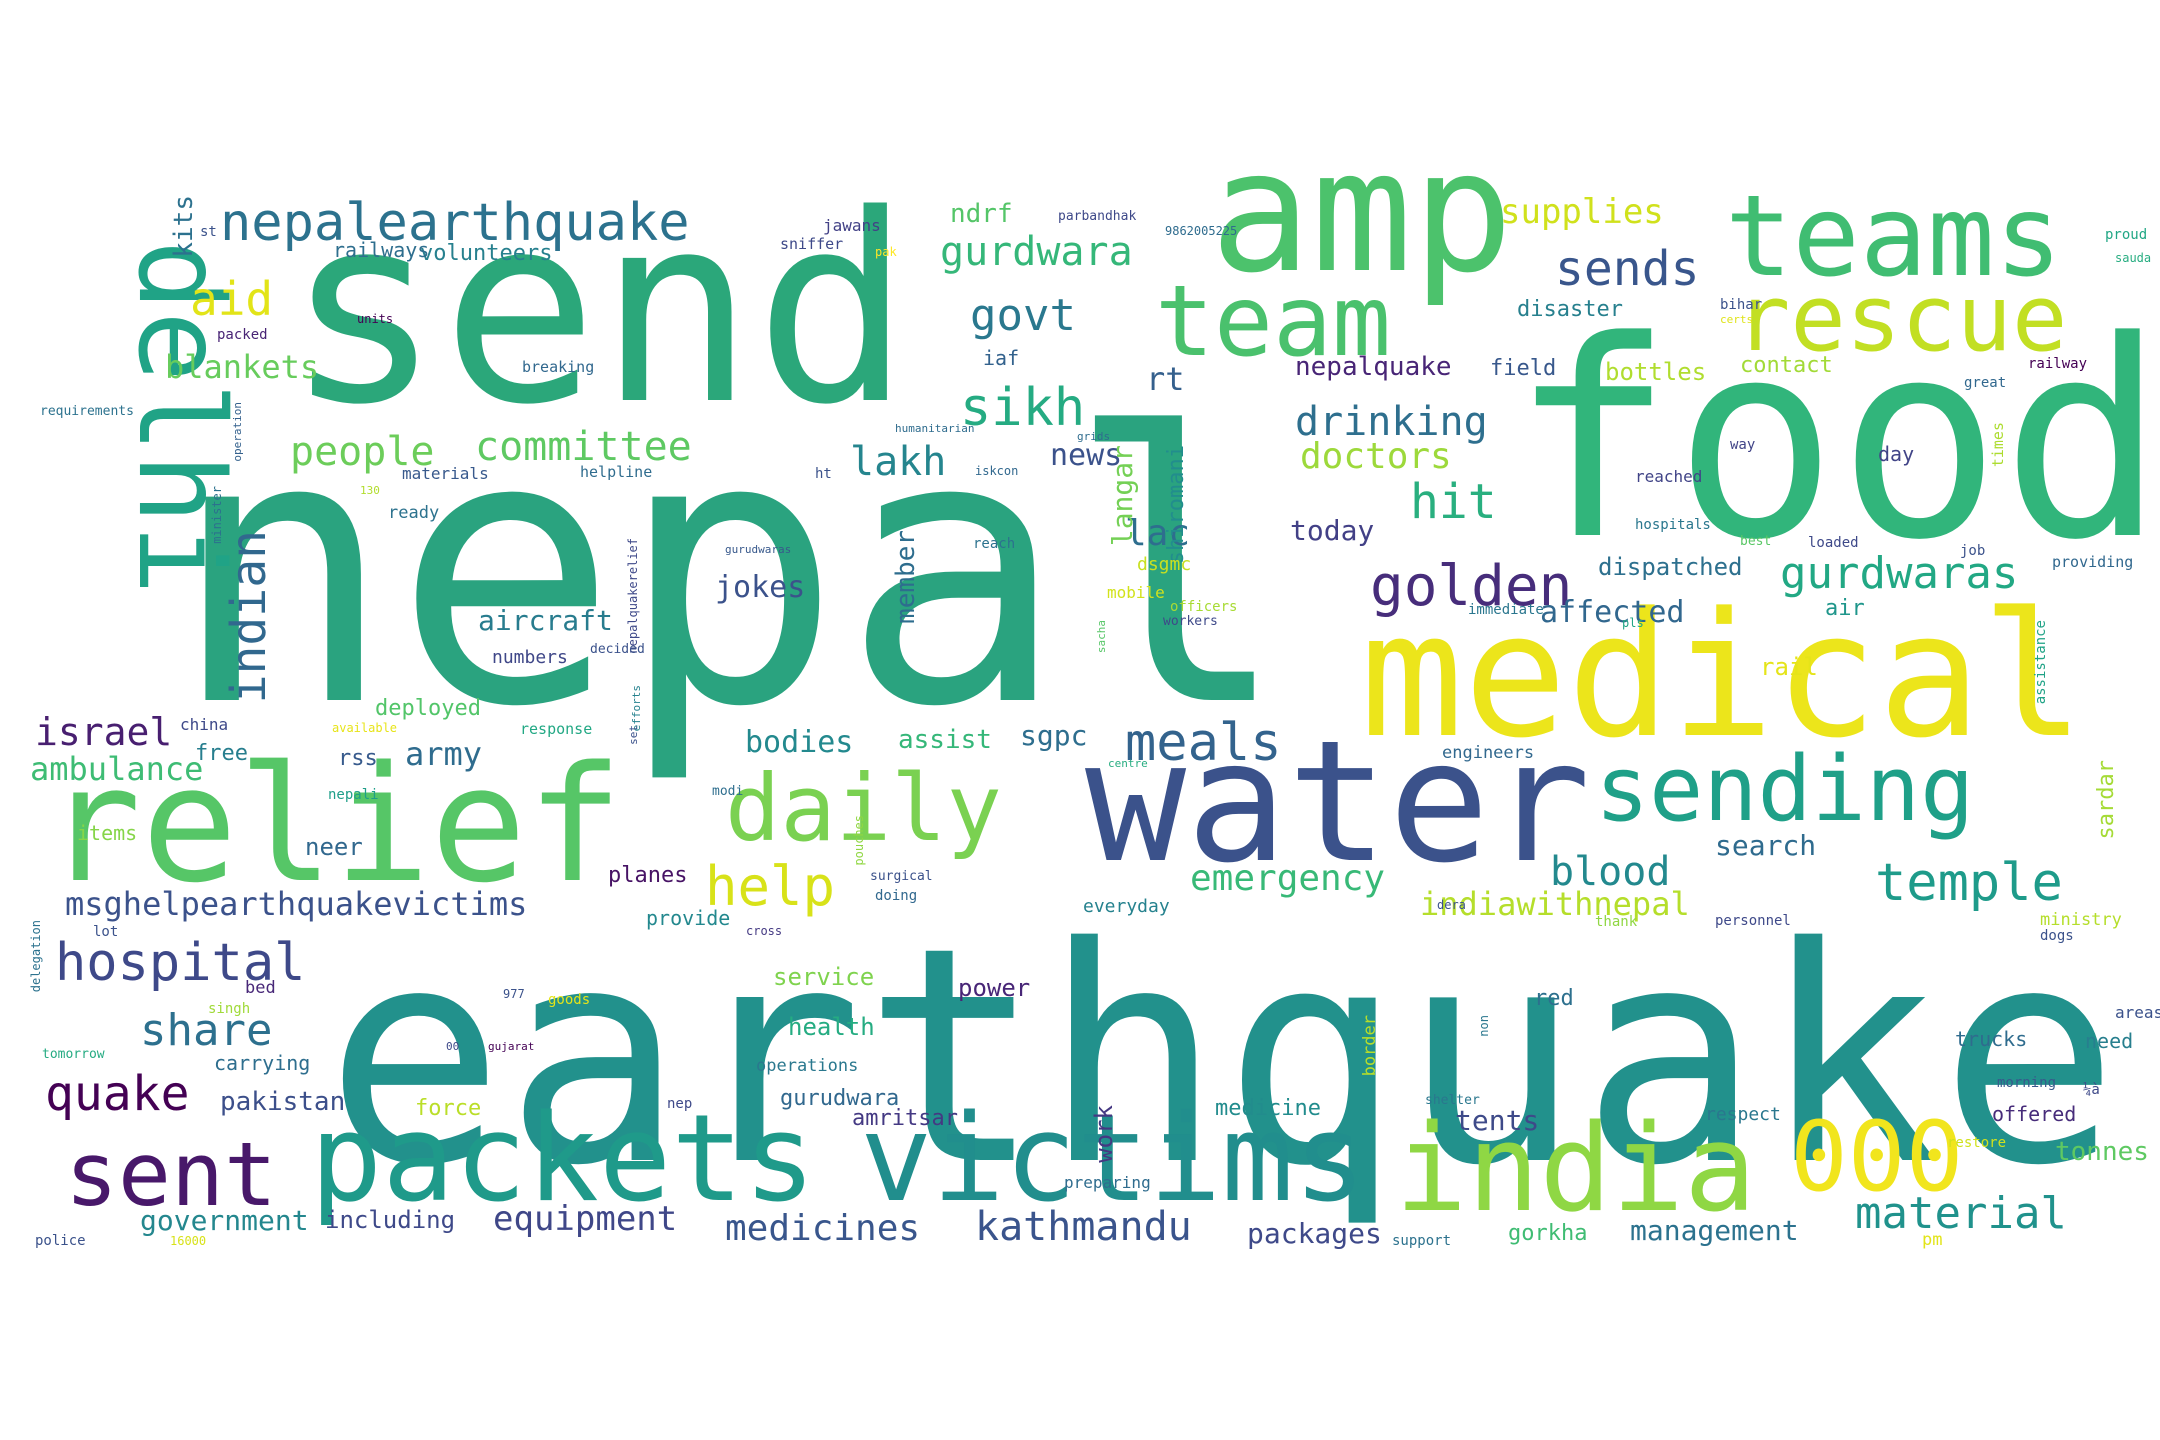 The height and width of the screenshot is (1440, 2160). What do you see at coordinates (180, 963) in the screenshot?
I see `word-hospital: hospital` at bounding box center [180, 963].